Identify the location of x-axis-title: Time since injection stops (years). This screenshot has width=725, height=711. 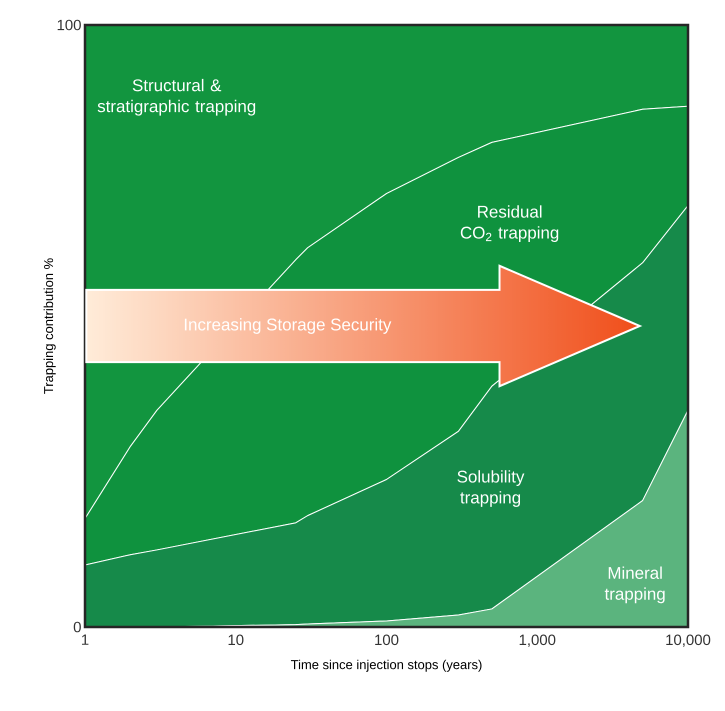
(386, 666).